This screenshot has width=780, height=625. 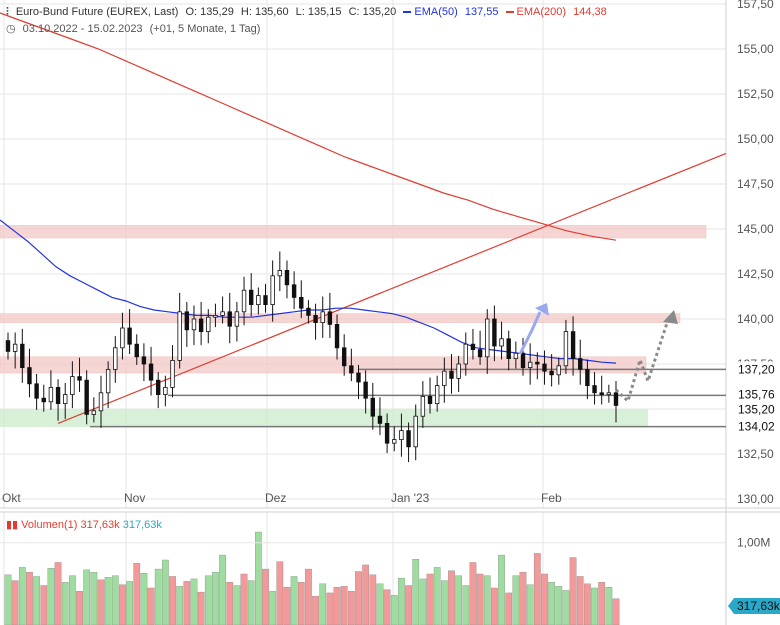 What do you see at coordinates (755, 139) in the screenshot?
I see `y-tick-label: 150,00` at bounding box center [755, 139].